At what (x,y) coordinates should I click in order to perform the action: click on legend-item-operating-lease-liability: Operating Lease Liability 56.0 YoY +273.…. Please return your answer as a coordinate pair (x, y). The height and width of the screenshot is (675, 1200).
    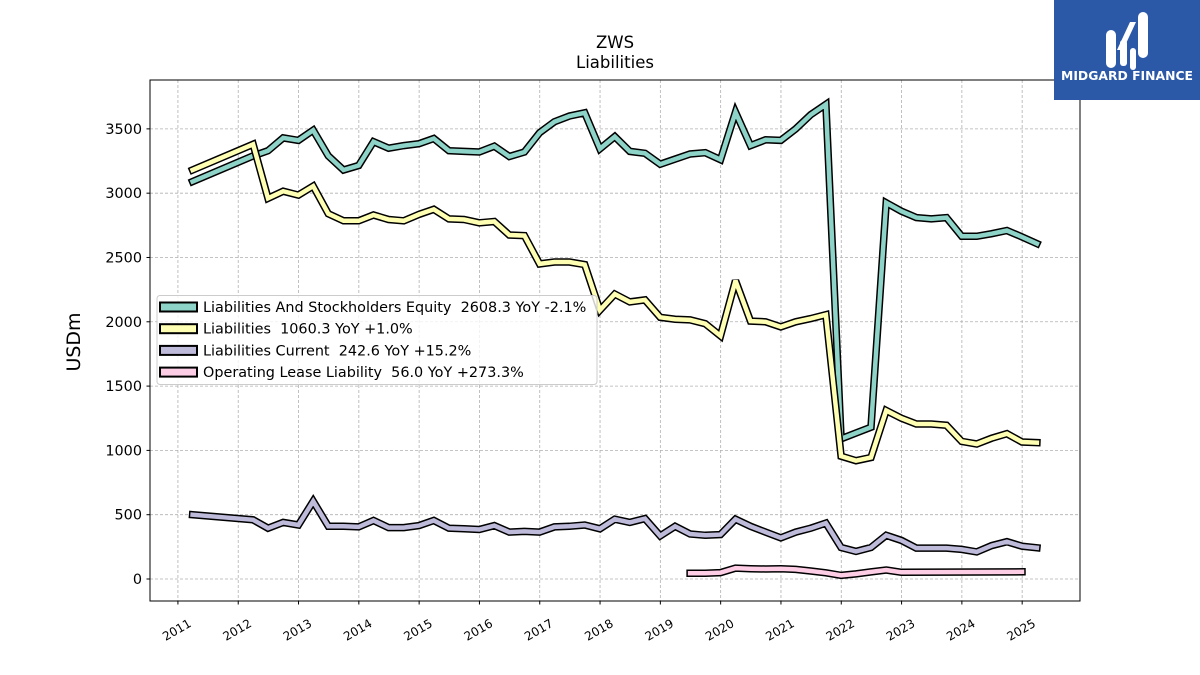
    Looking at the image, I should click on (341, 373).